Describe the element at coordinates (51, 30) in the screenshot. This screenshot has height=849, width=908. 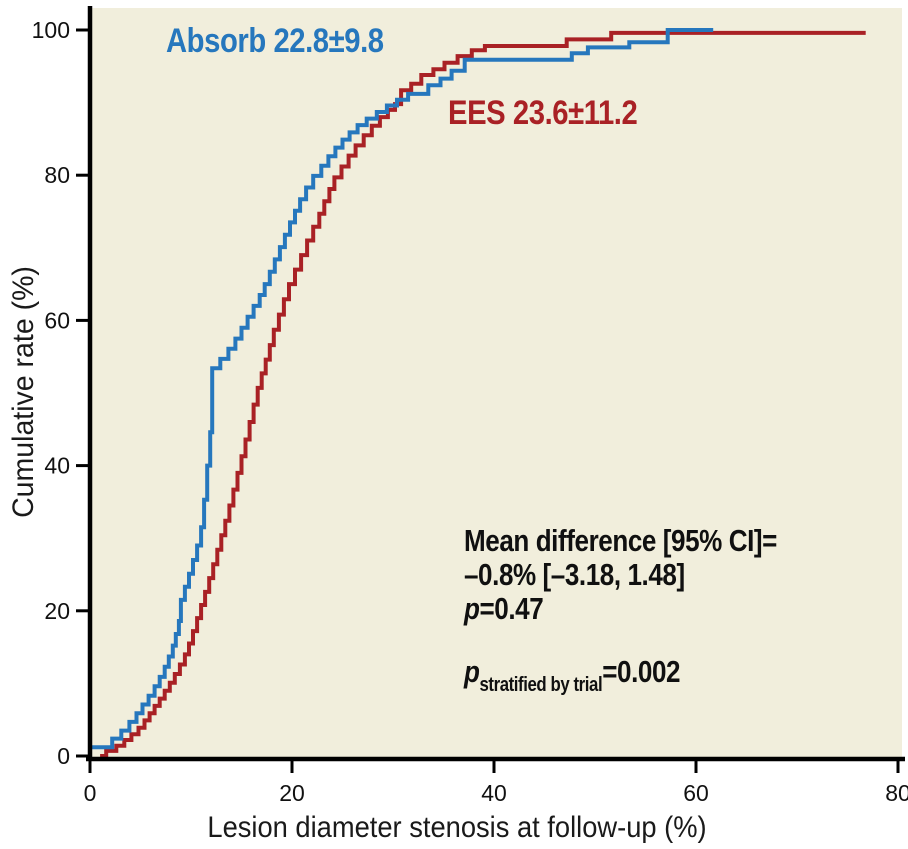
I see `y-tick-label-100: 100` at that location.